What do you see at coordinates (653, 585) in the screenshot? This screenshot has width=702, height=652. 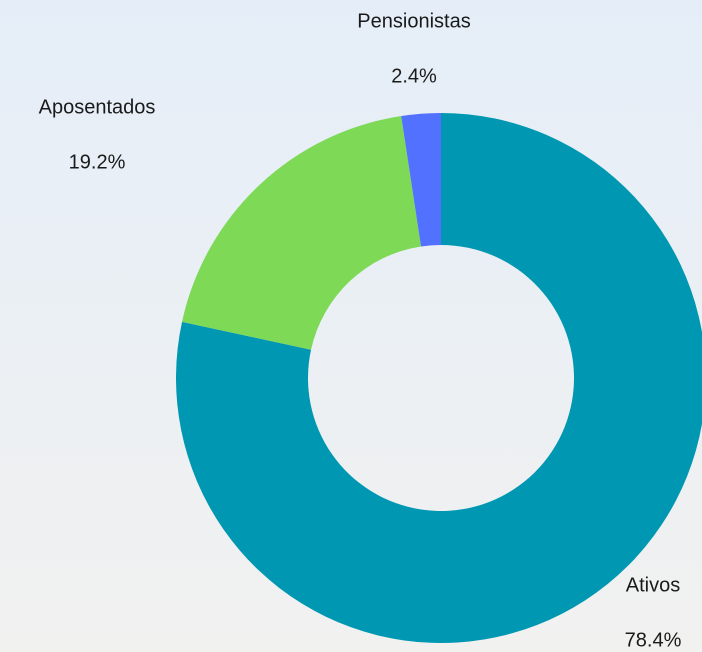 I see `slice-label: Ativos` at bounding box center [653, 585].